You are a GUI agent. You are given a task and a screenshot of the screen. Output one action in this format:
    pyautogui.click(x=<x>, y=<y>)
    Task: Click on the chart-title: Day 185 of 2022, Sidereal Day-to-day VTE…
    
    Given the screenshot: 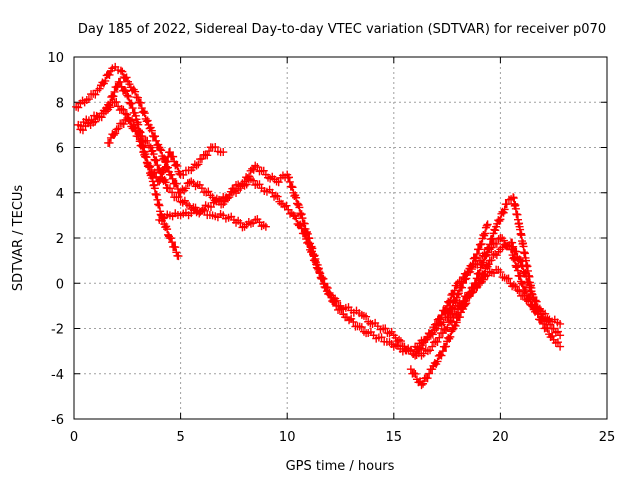 What is the action you would take?
    pyautogui.click(x=342, y=29)
    